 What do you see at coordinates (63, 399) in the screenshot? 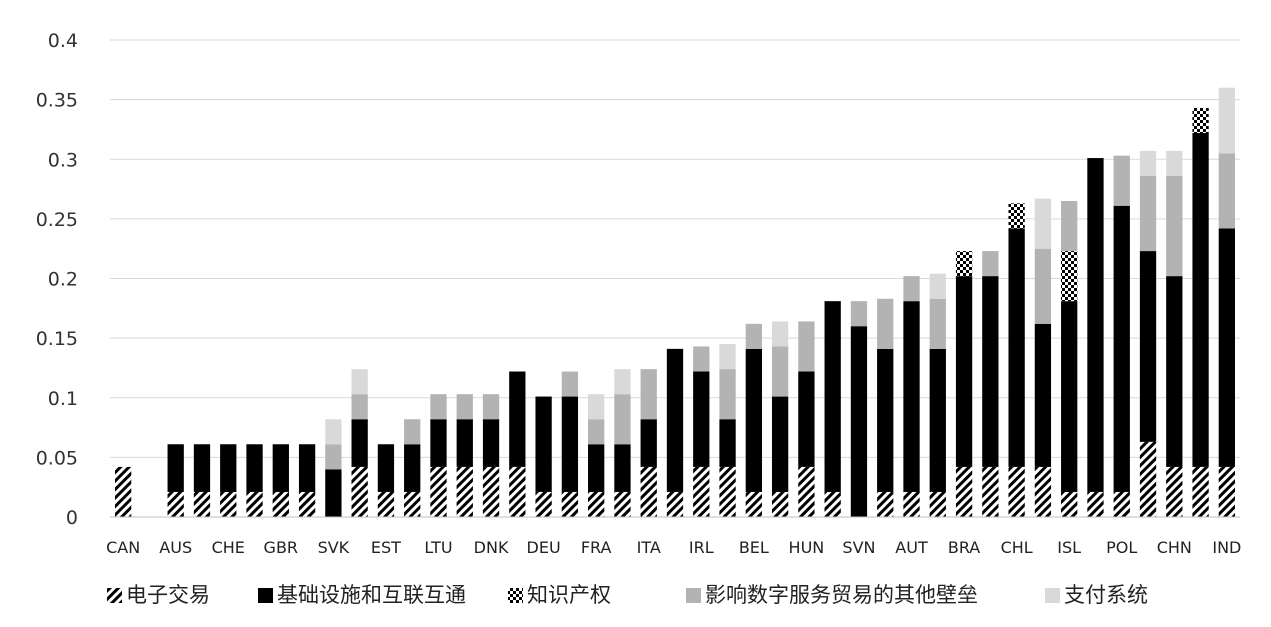
I see `y-tick-label: 0.1` at bounding box center [63, 399].